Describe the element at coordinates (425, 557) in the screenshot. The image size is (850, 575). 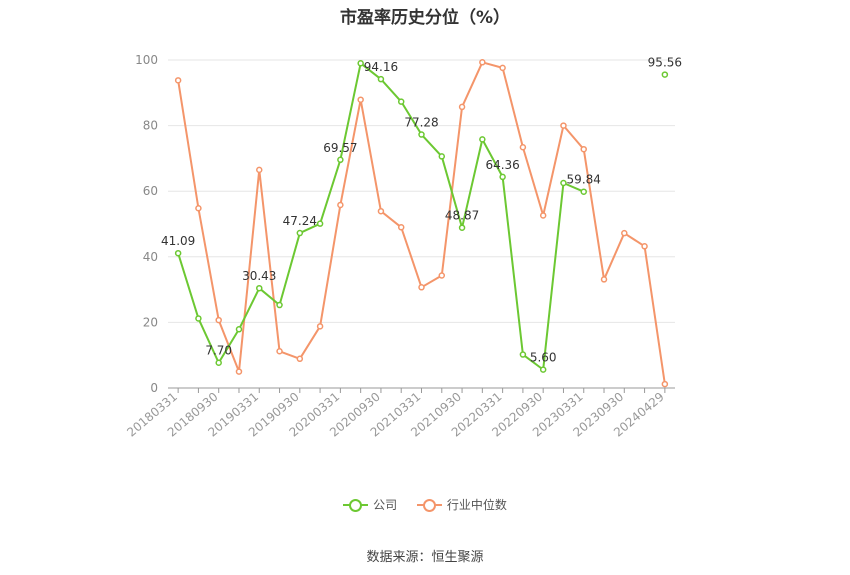
I see `data-source-note: 数据来源：恒生聚源` at that location.